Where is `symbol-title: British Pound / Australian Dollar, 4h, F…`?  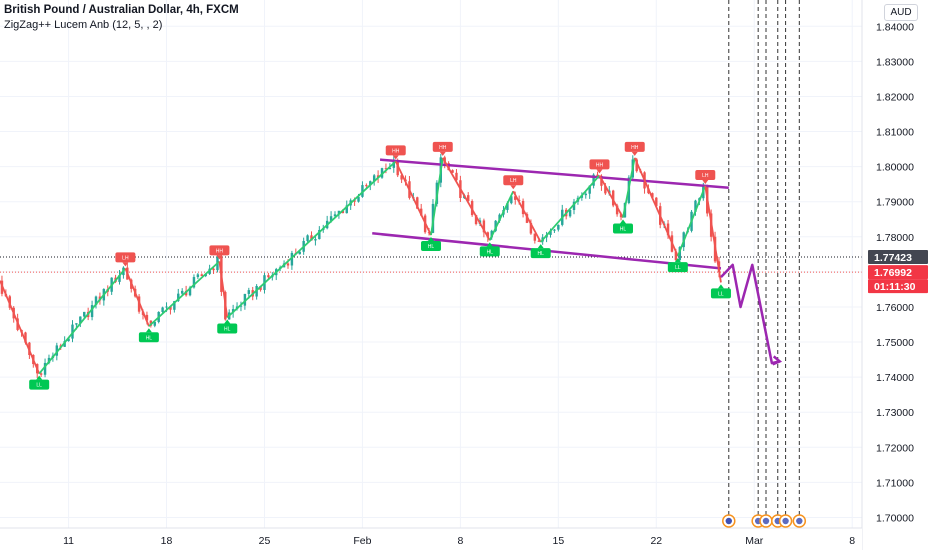 symbol-title: British Pound / Australian Dollar, 4h, F… is located at coordinates (121, 10).